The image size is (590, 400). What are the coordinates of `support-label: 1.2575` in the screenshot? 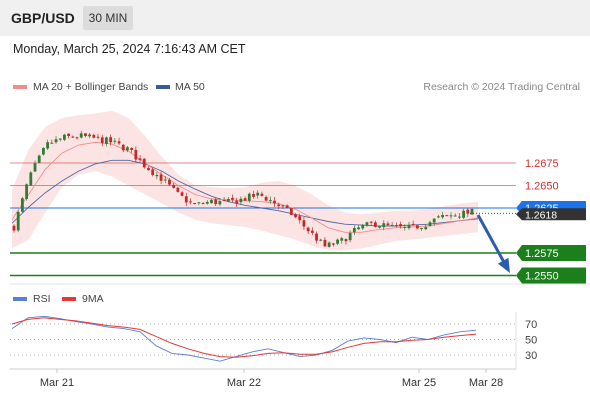 It's located at (542, 254).